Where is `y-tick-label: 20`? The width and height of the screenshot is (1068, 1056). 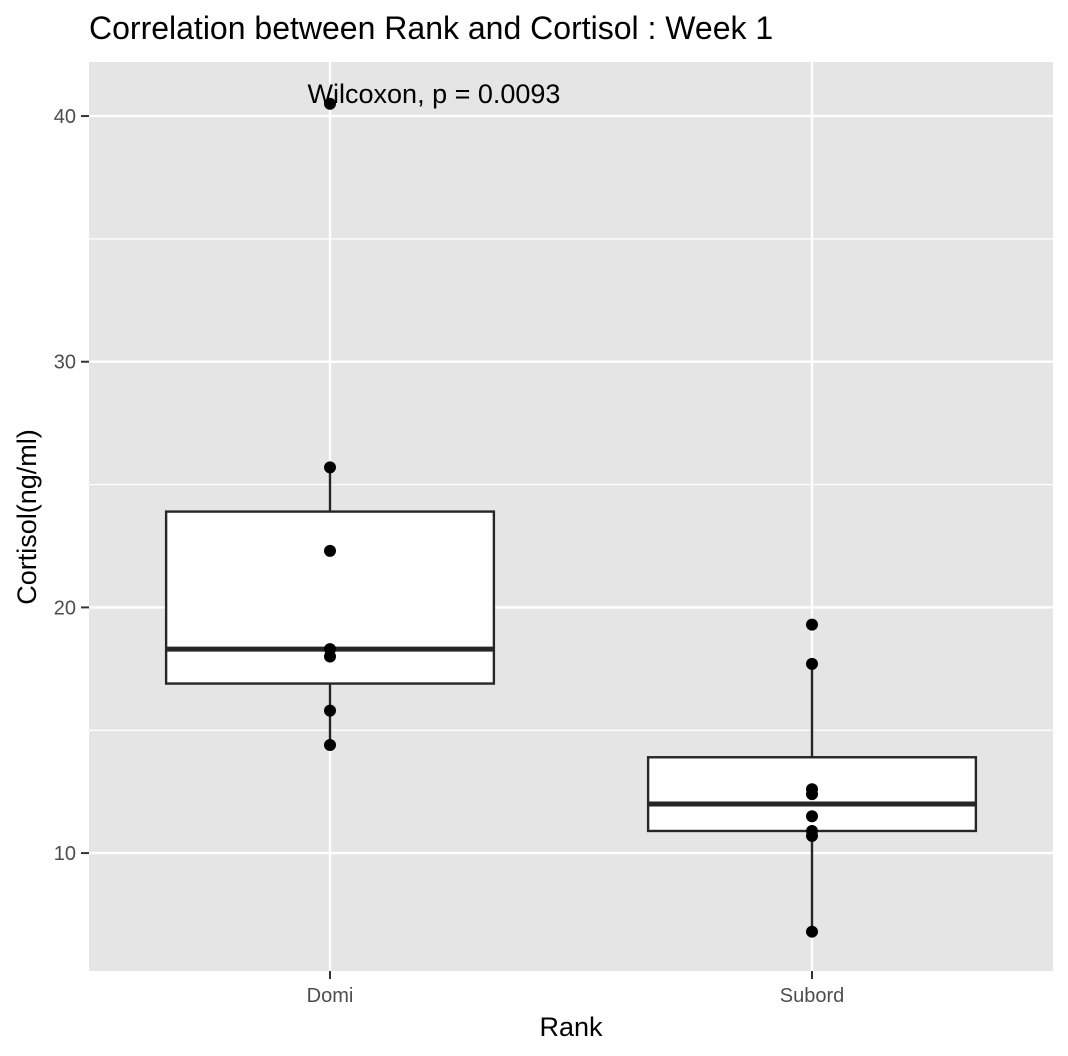
y-tick-label: 20 is located at coordinates (65, 608).